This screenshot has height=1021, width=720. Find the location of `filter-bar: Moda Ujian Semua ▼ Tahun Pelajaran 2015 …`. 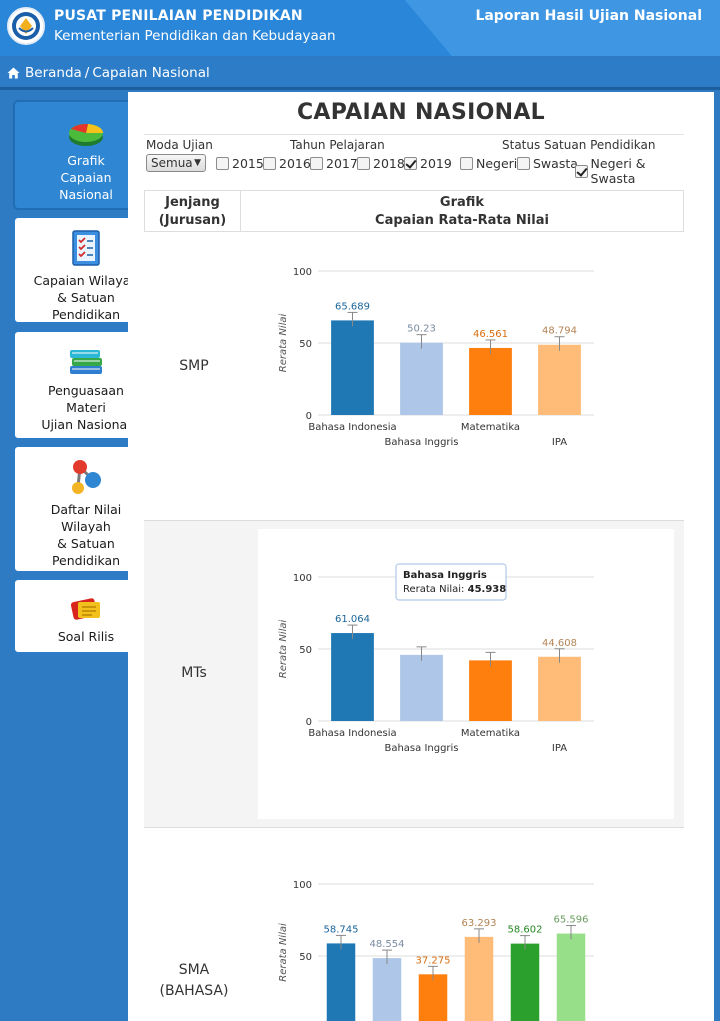

filter-bar: Moda Ujian Semua ▼ Tahun Pelajaran 2015 … is located at coordinates (417, 162).